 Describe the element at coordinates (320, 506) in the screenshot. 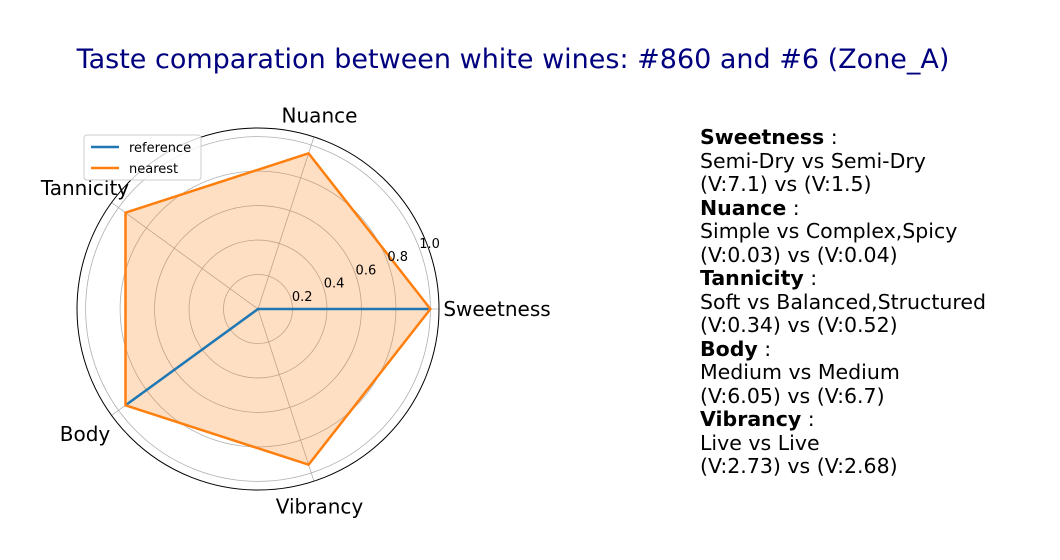

I see `axis-label-vibrancy: Vibrancy` at that location.